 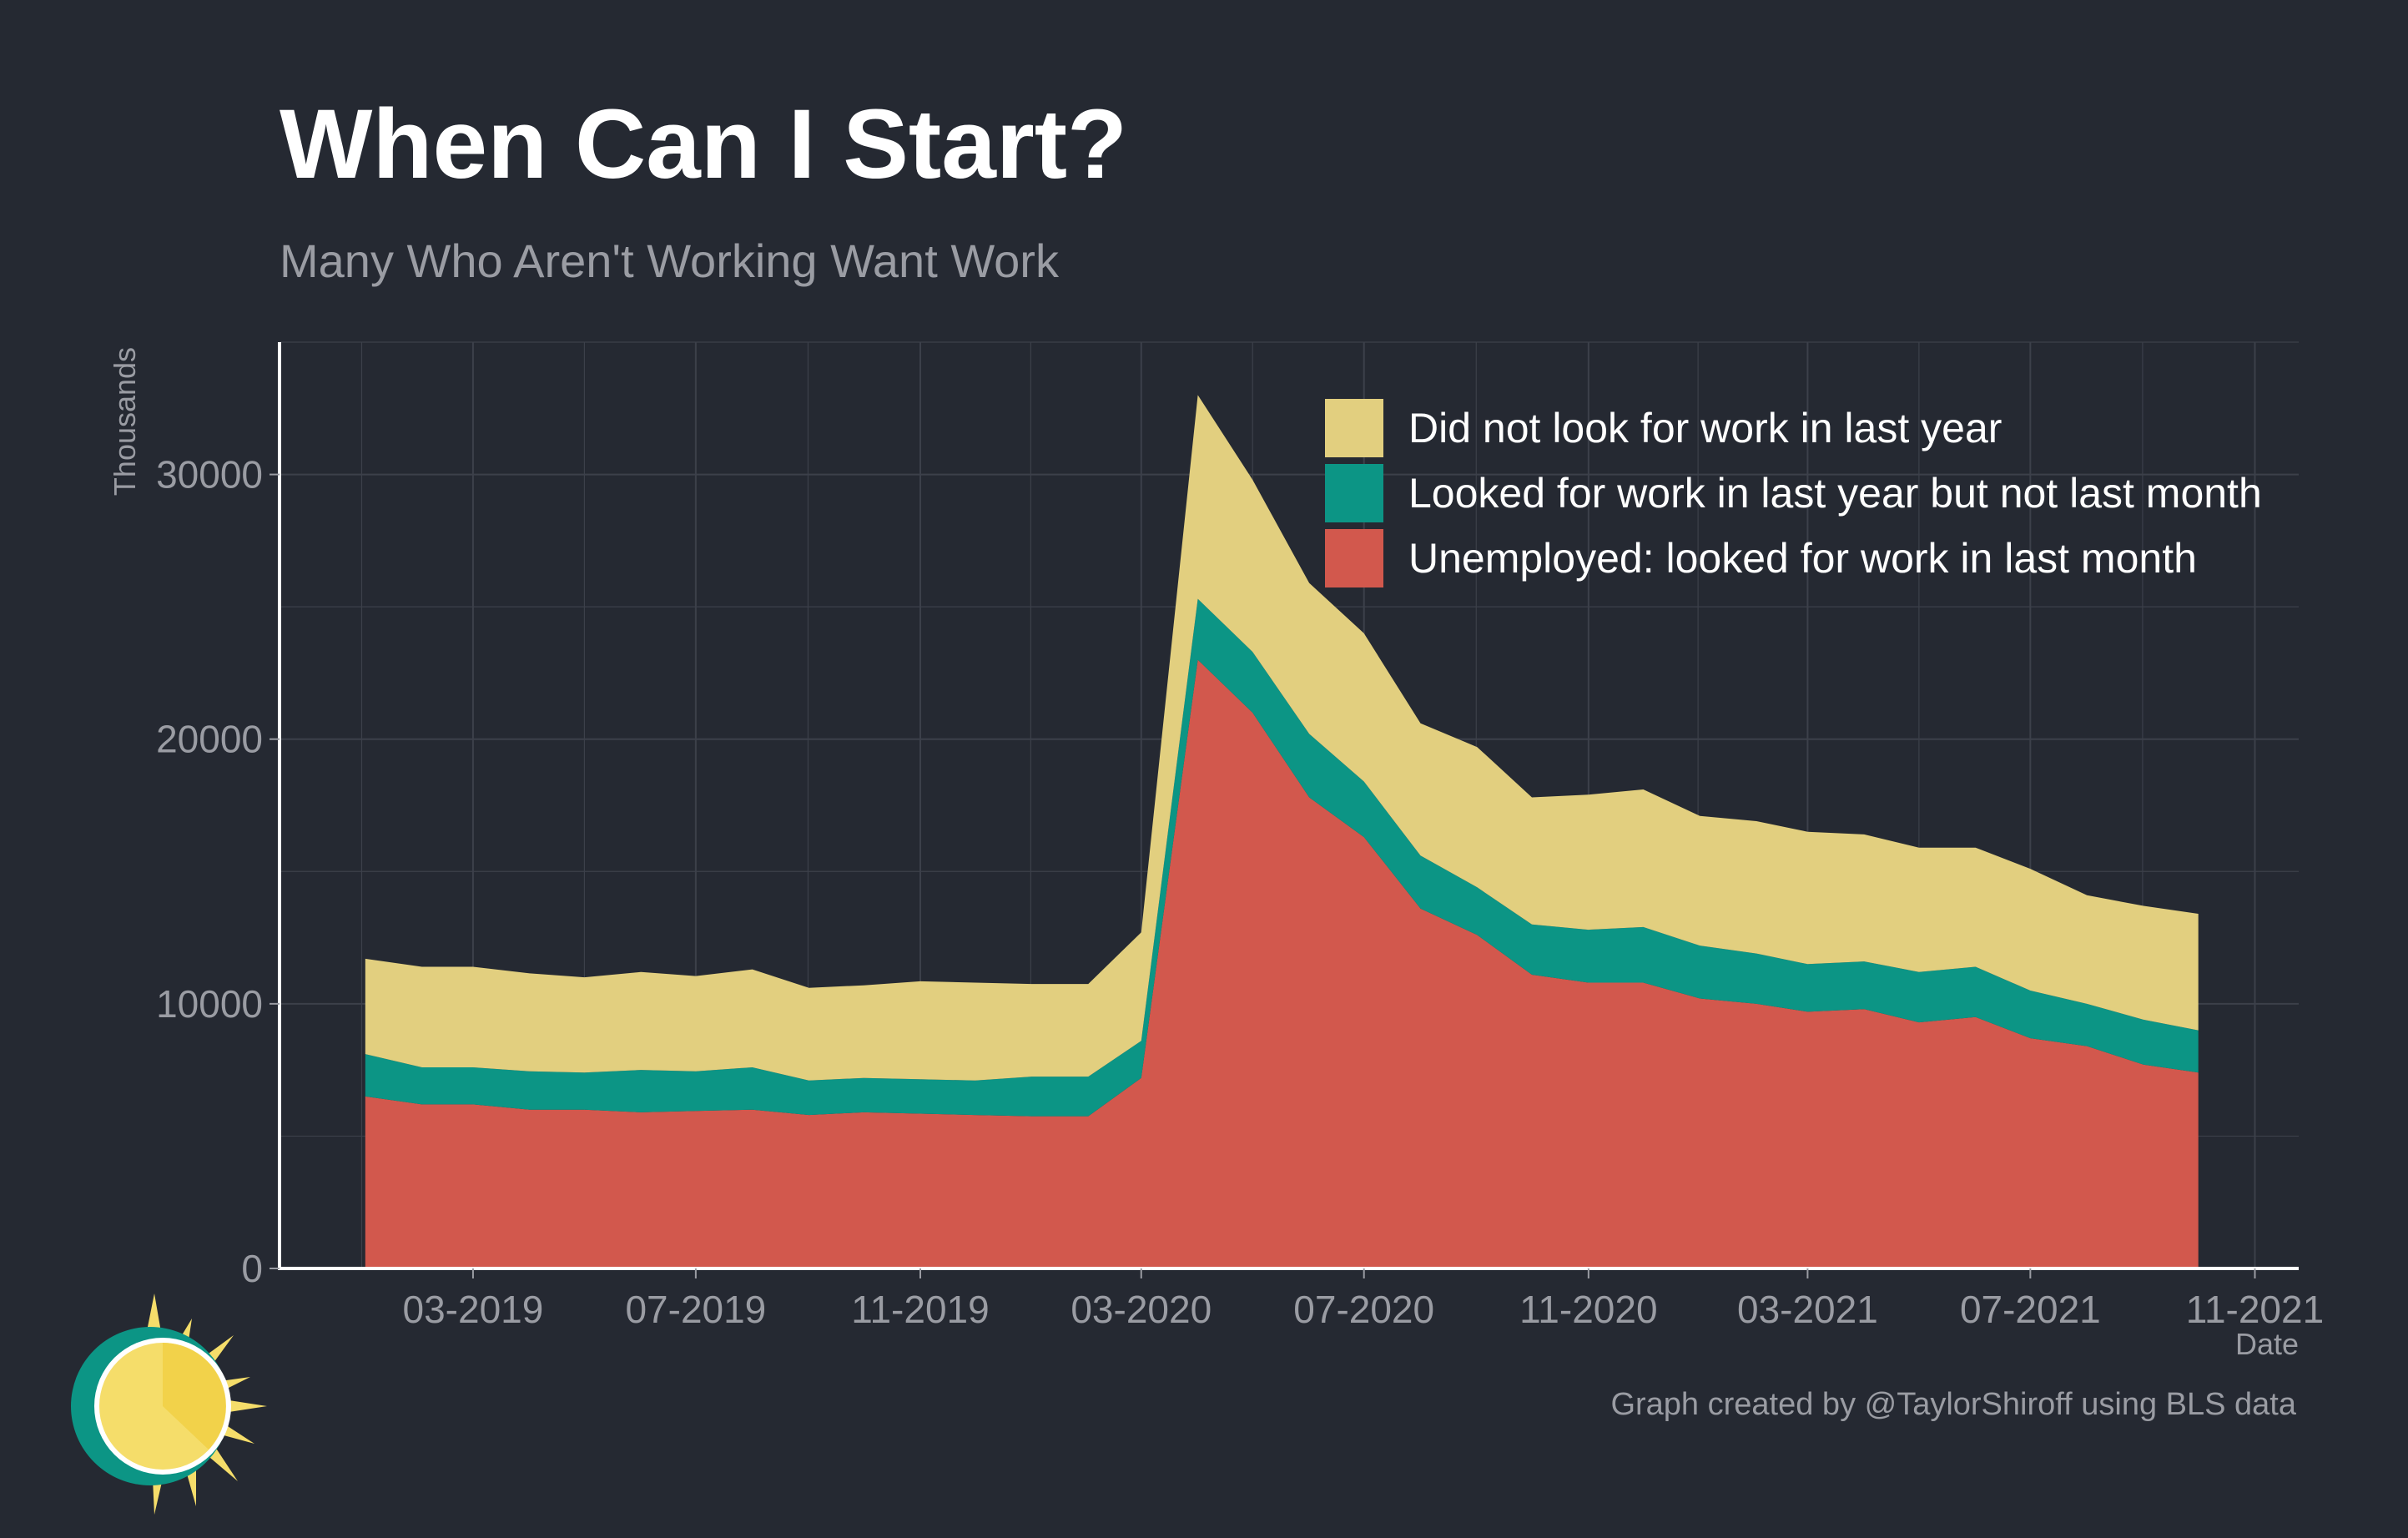 What do you see at coordinates (209, 1004) in the screenshot?
I see `y-tick-label: 10000` at bounding box center [209, 1004].